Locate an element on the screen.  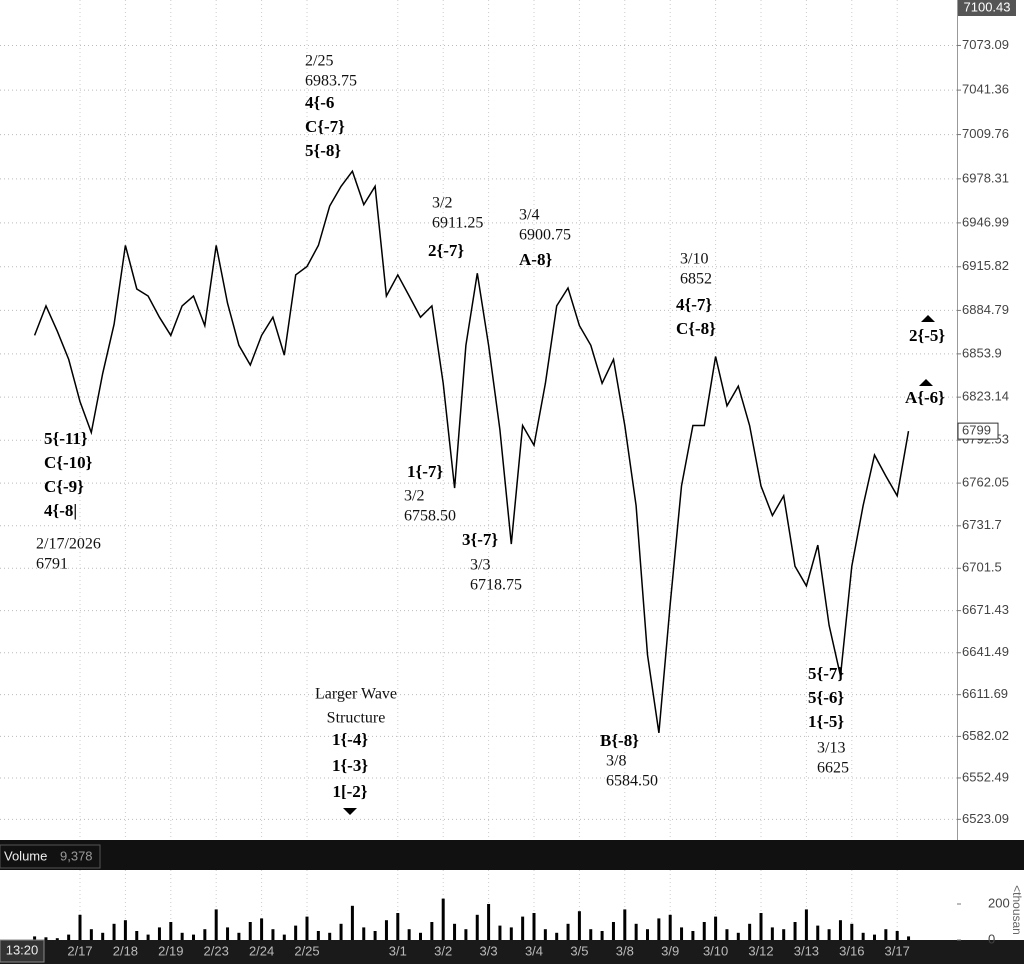
annotation: 4{-8| is located at coordinates (60, 510).